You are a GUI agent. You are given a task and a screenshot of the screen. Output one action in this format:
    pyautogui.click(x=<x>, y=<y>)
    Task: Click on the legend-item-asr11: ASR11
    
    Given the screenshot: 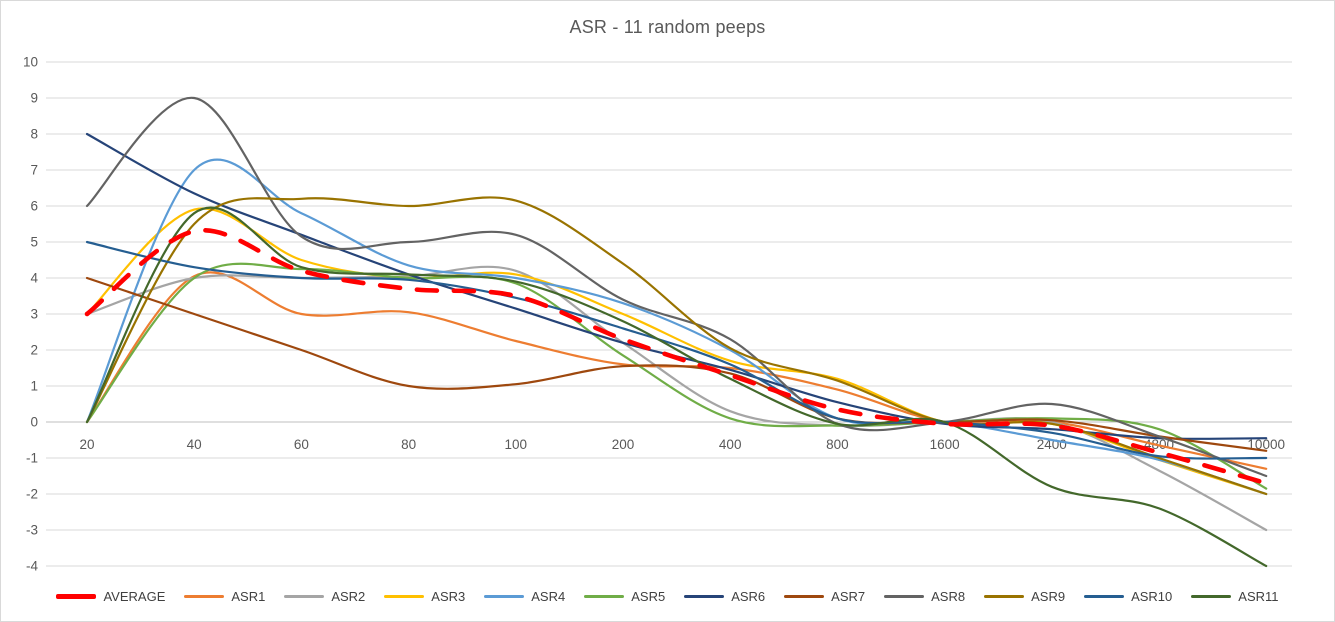 What is the action you would take?
    pyautogui.click(x=1235, y=596)
    